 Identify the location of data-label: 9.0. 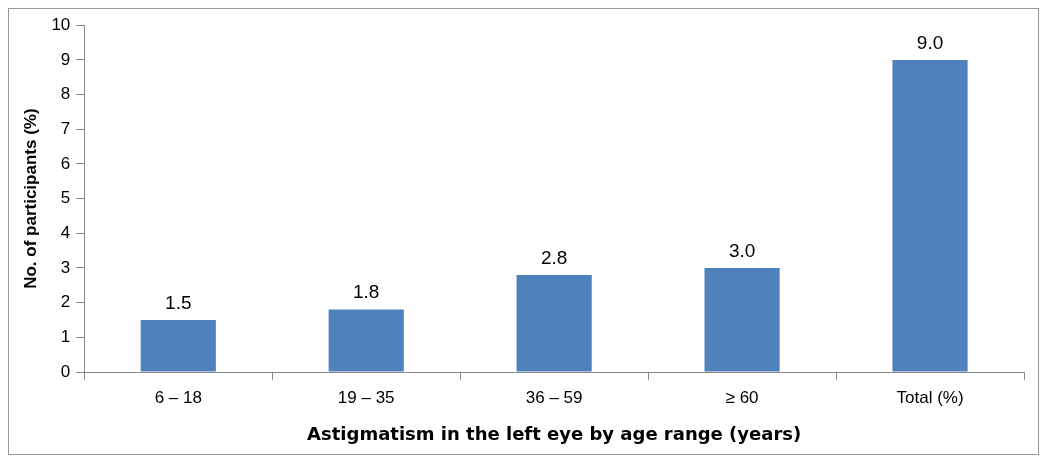
(930, 42).